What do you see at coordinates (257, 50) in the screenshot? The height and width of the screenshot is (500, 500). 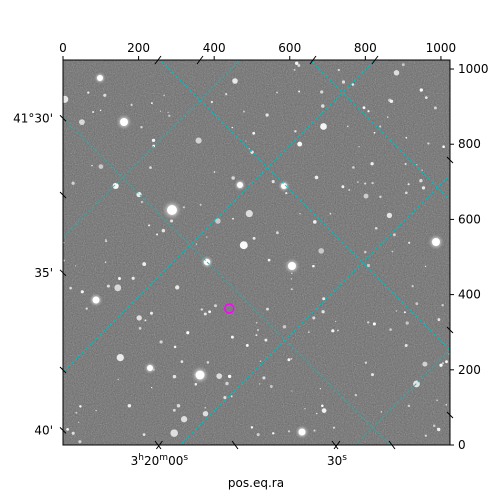 I see `pixel-x-axis-top: 0 200 400 600 800 1000` at bounding box center [257, 50].